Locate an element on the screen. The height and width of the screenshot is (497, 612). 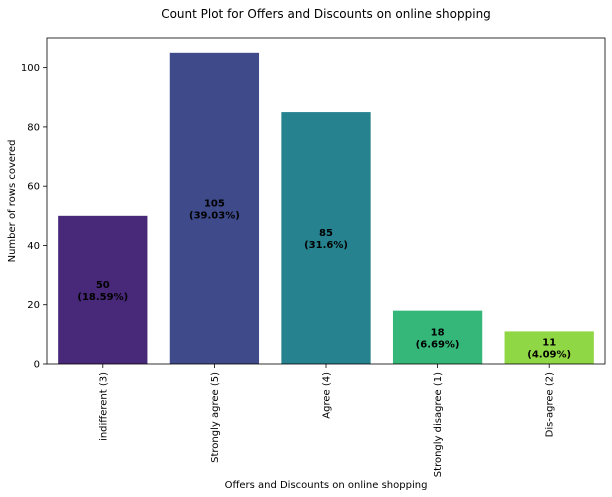
y-tick-label-2: 40 is located at coordinates (33, 246).